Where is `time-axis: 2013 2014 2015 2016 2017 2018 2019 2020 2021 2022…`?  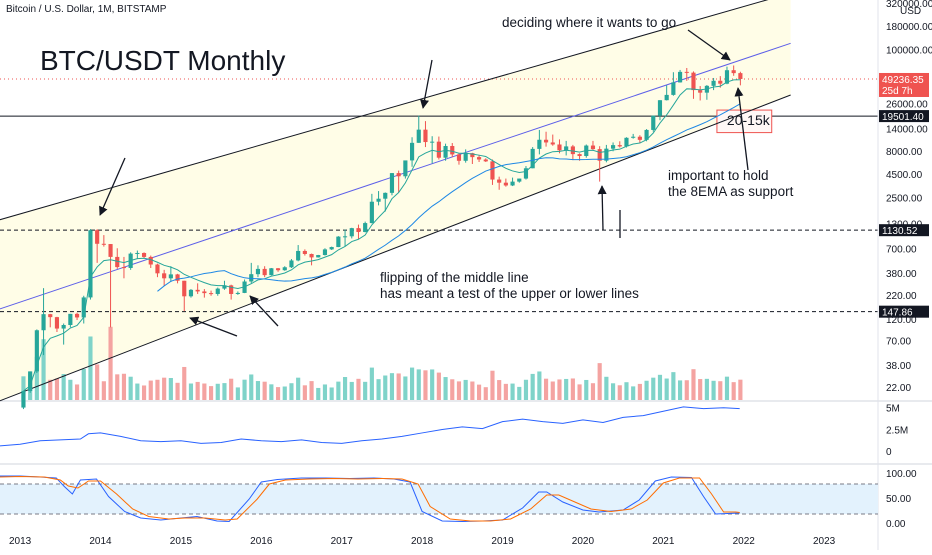 time-axis: 2013 2014 2015 2016 2017 2018 2019 2020 2021 2022… is located at coordinates (422, 541).